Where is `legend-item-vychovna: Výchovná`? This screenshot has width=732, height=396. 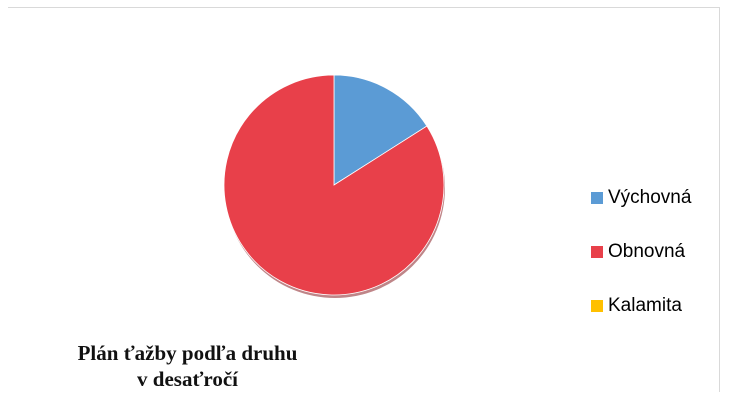
legend-item-vychovna: Výchovná is located at coordinates (658, 198).